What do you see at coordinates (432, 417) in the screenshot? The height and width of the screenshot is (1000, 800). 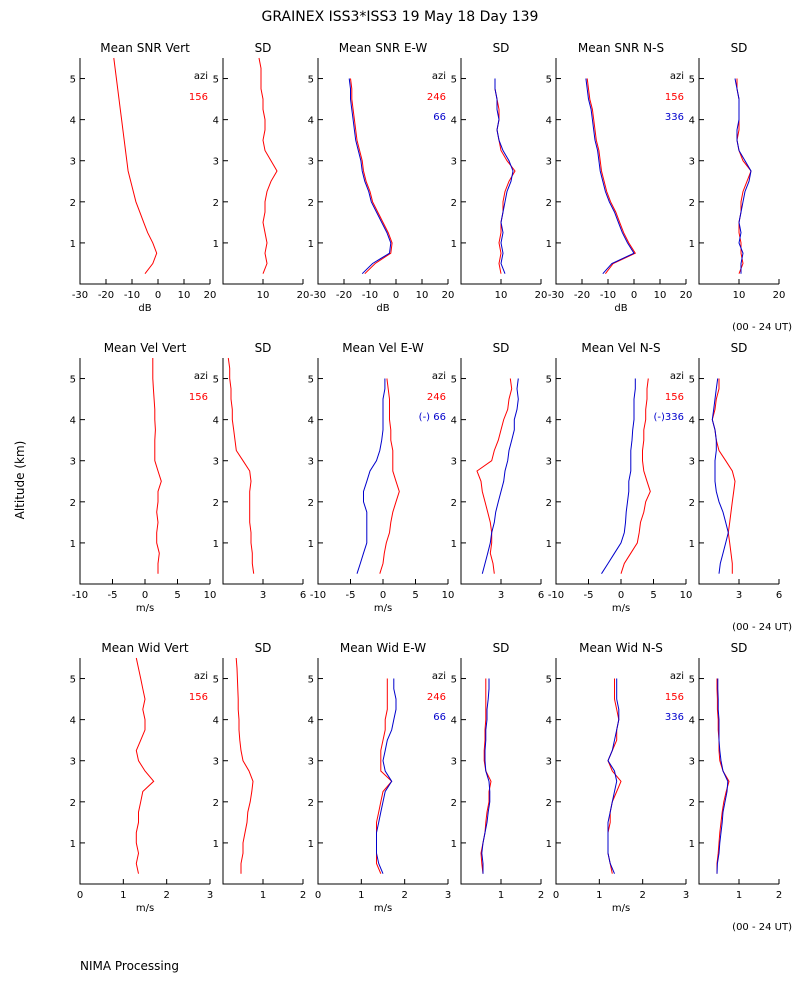 I see `legend-azimuth-blue: (-) 66` at bounding box center [432, 417].